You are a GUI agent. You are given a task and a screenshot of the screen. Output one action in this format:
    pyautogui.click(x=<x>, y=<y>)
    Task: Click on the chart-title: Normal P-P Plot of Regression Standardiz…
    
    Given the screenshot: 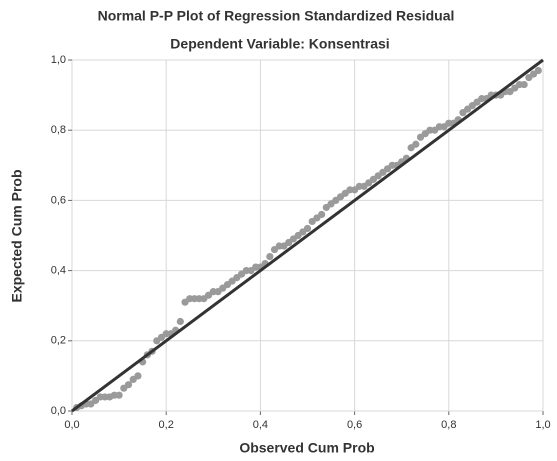 What is the action you would take?
    pyautogui.click(x=276, y=16)
    